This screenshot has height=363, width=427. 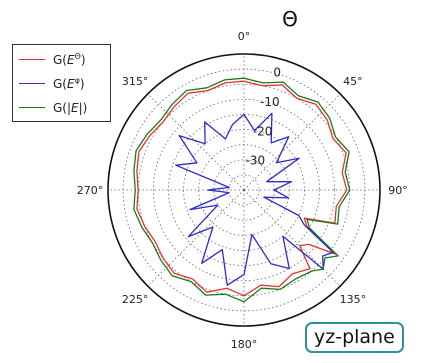 I want to click on legend-label-e-theta: G(EΘ), so click(x=69, y=59).